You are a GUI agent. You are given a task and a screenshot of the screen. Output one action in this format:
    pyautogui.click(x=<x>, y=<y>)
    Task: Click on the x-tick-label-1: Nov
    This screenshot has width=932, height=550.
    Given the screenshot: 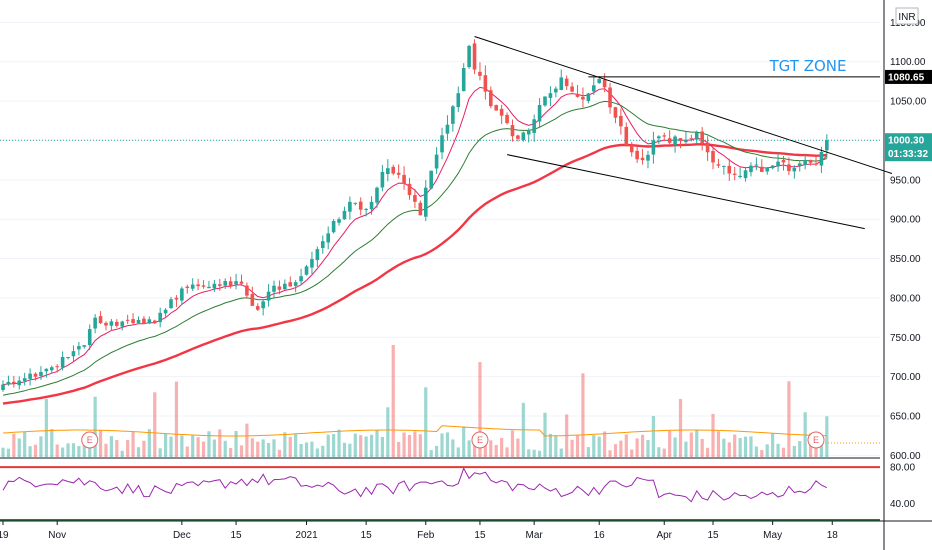 What is the action you would take?
    pyautogui.click(x=57, y=535)
    